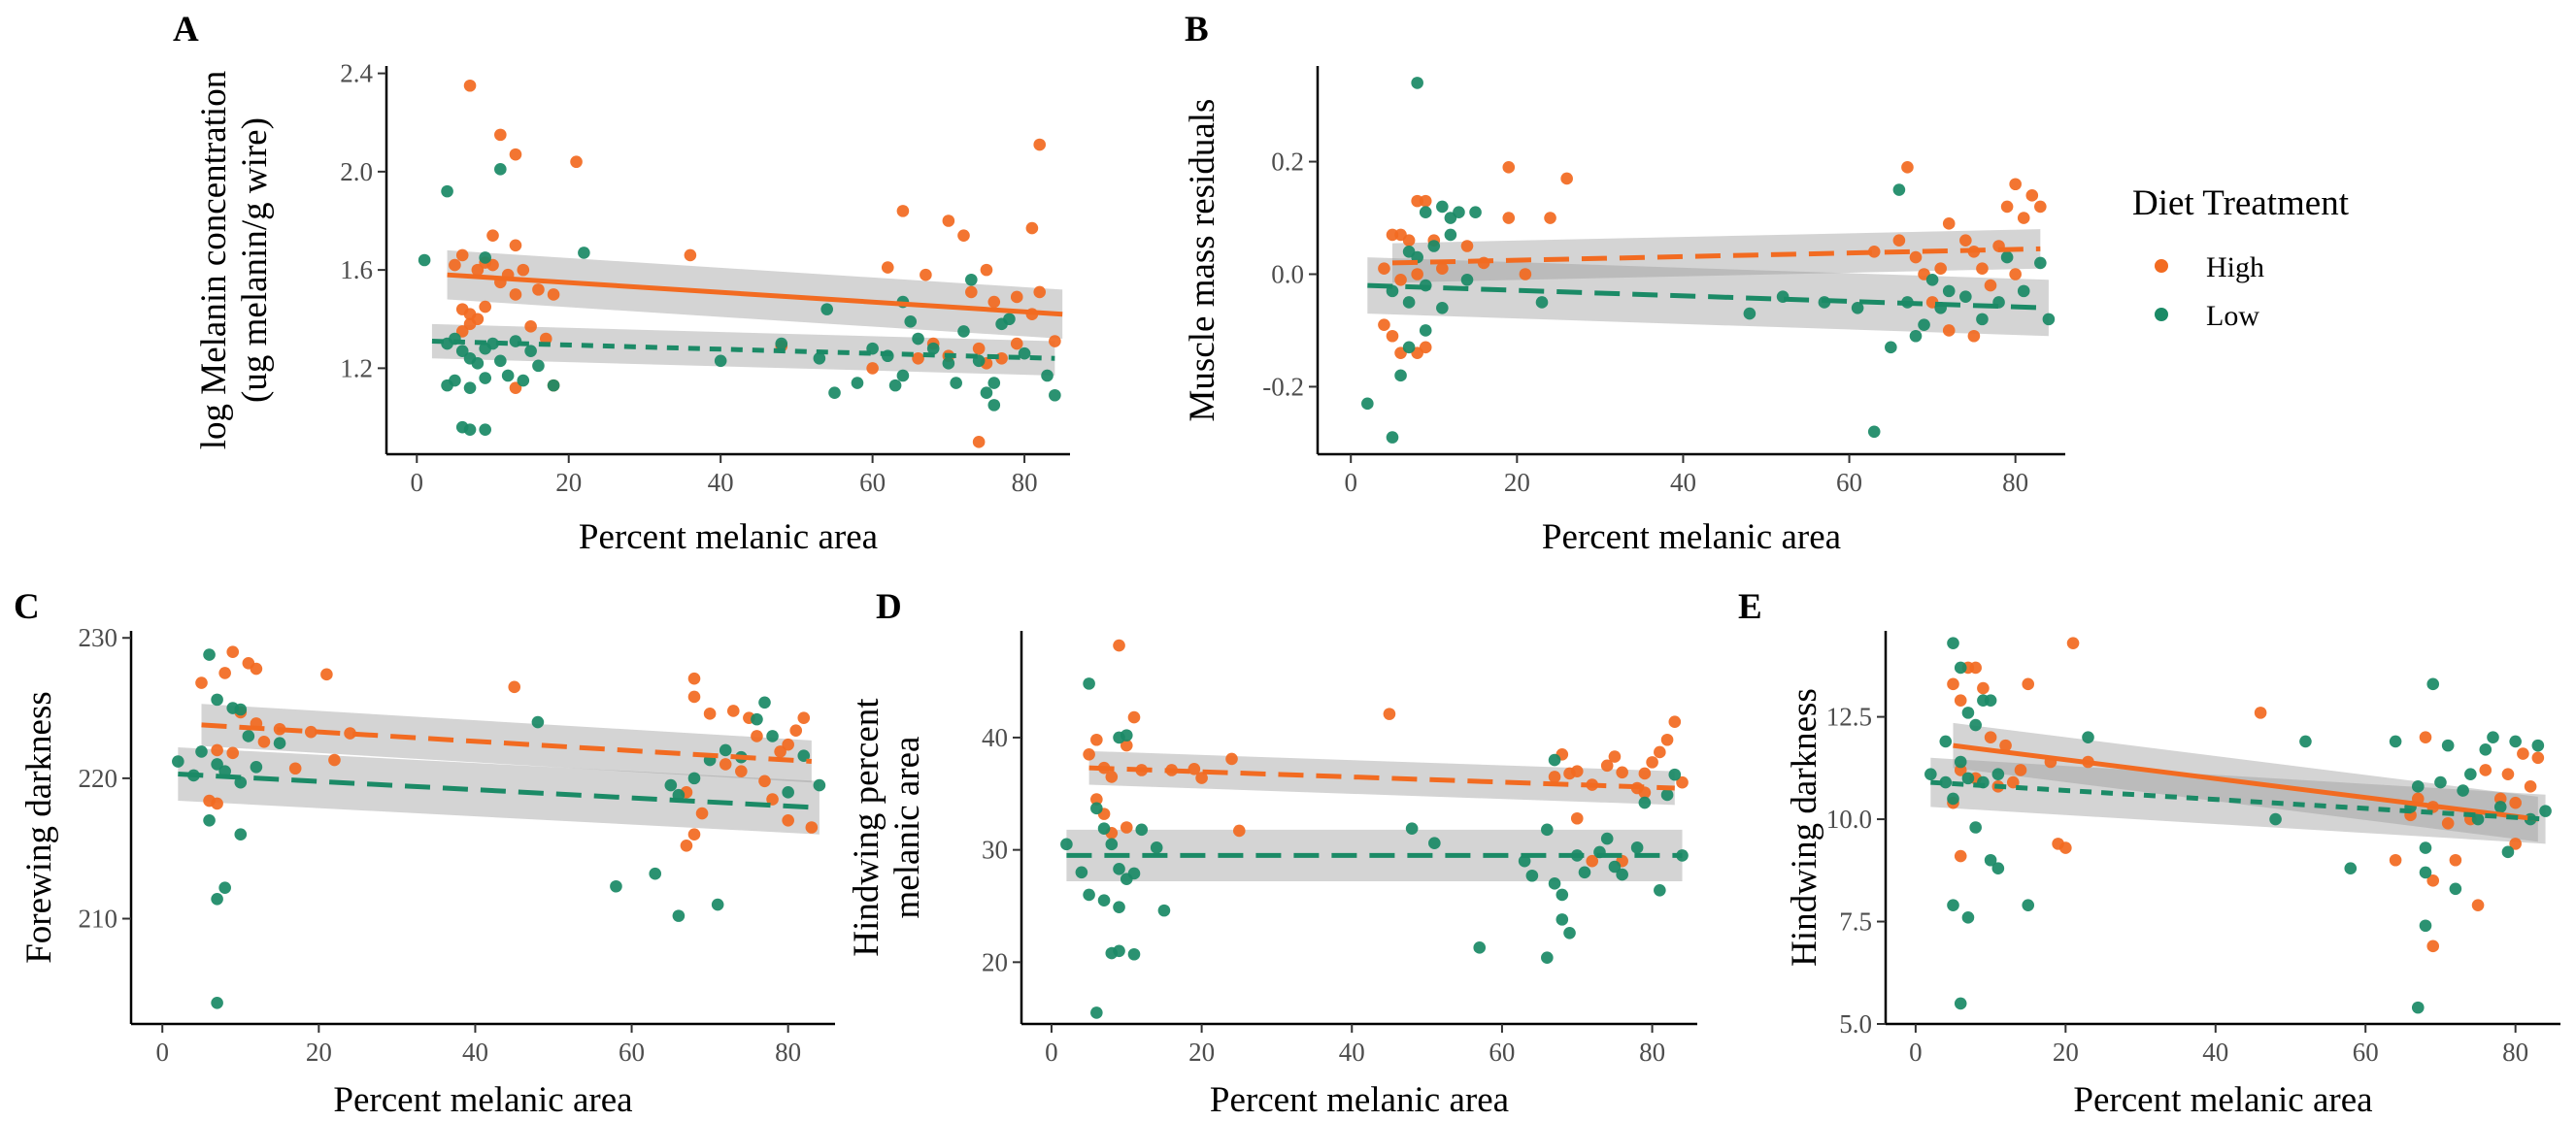 The width and height of the screenshot is (2576, 1121). Describe the element at coordinates (27, 607) in the screenshot. I see `panel-c-tag: C` at that location.